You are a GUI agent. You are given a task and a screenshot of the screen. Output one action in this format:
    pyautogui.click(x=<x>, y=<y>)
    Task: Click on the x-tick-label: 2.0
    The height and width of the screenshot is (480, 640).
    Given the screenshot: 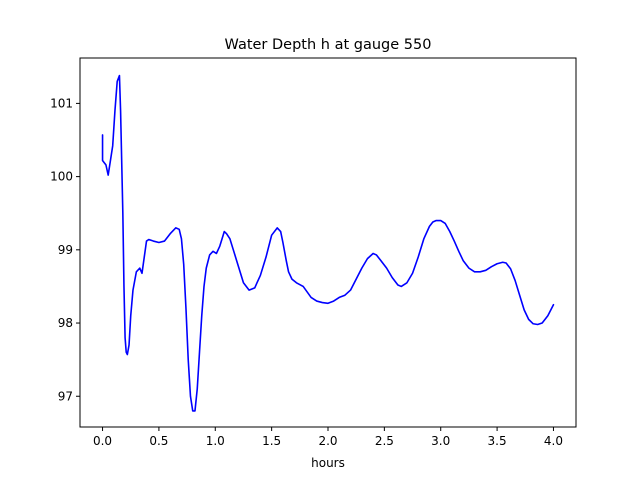 What is the action you would take?
    pyautogui.click(x=327, y=441)
    